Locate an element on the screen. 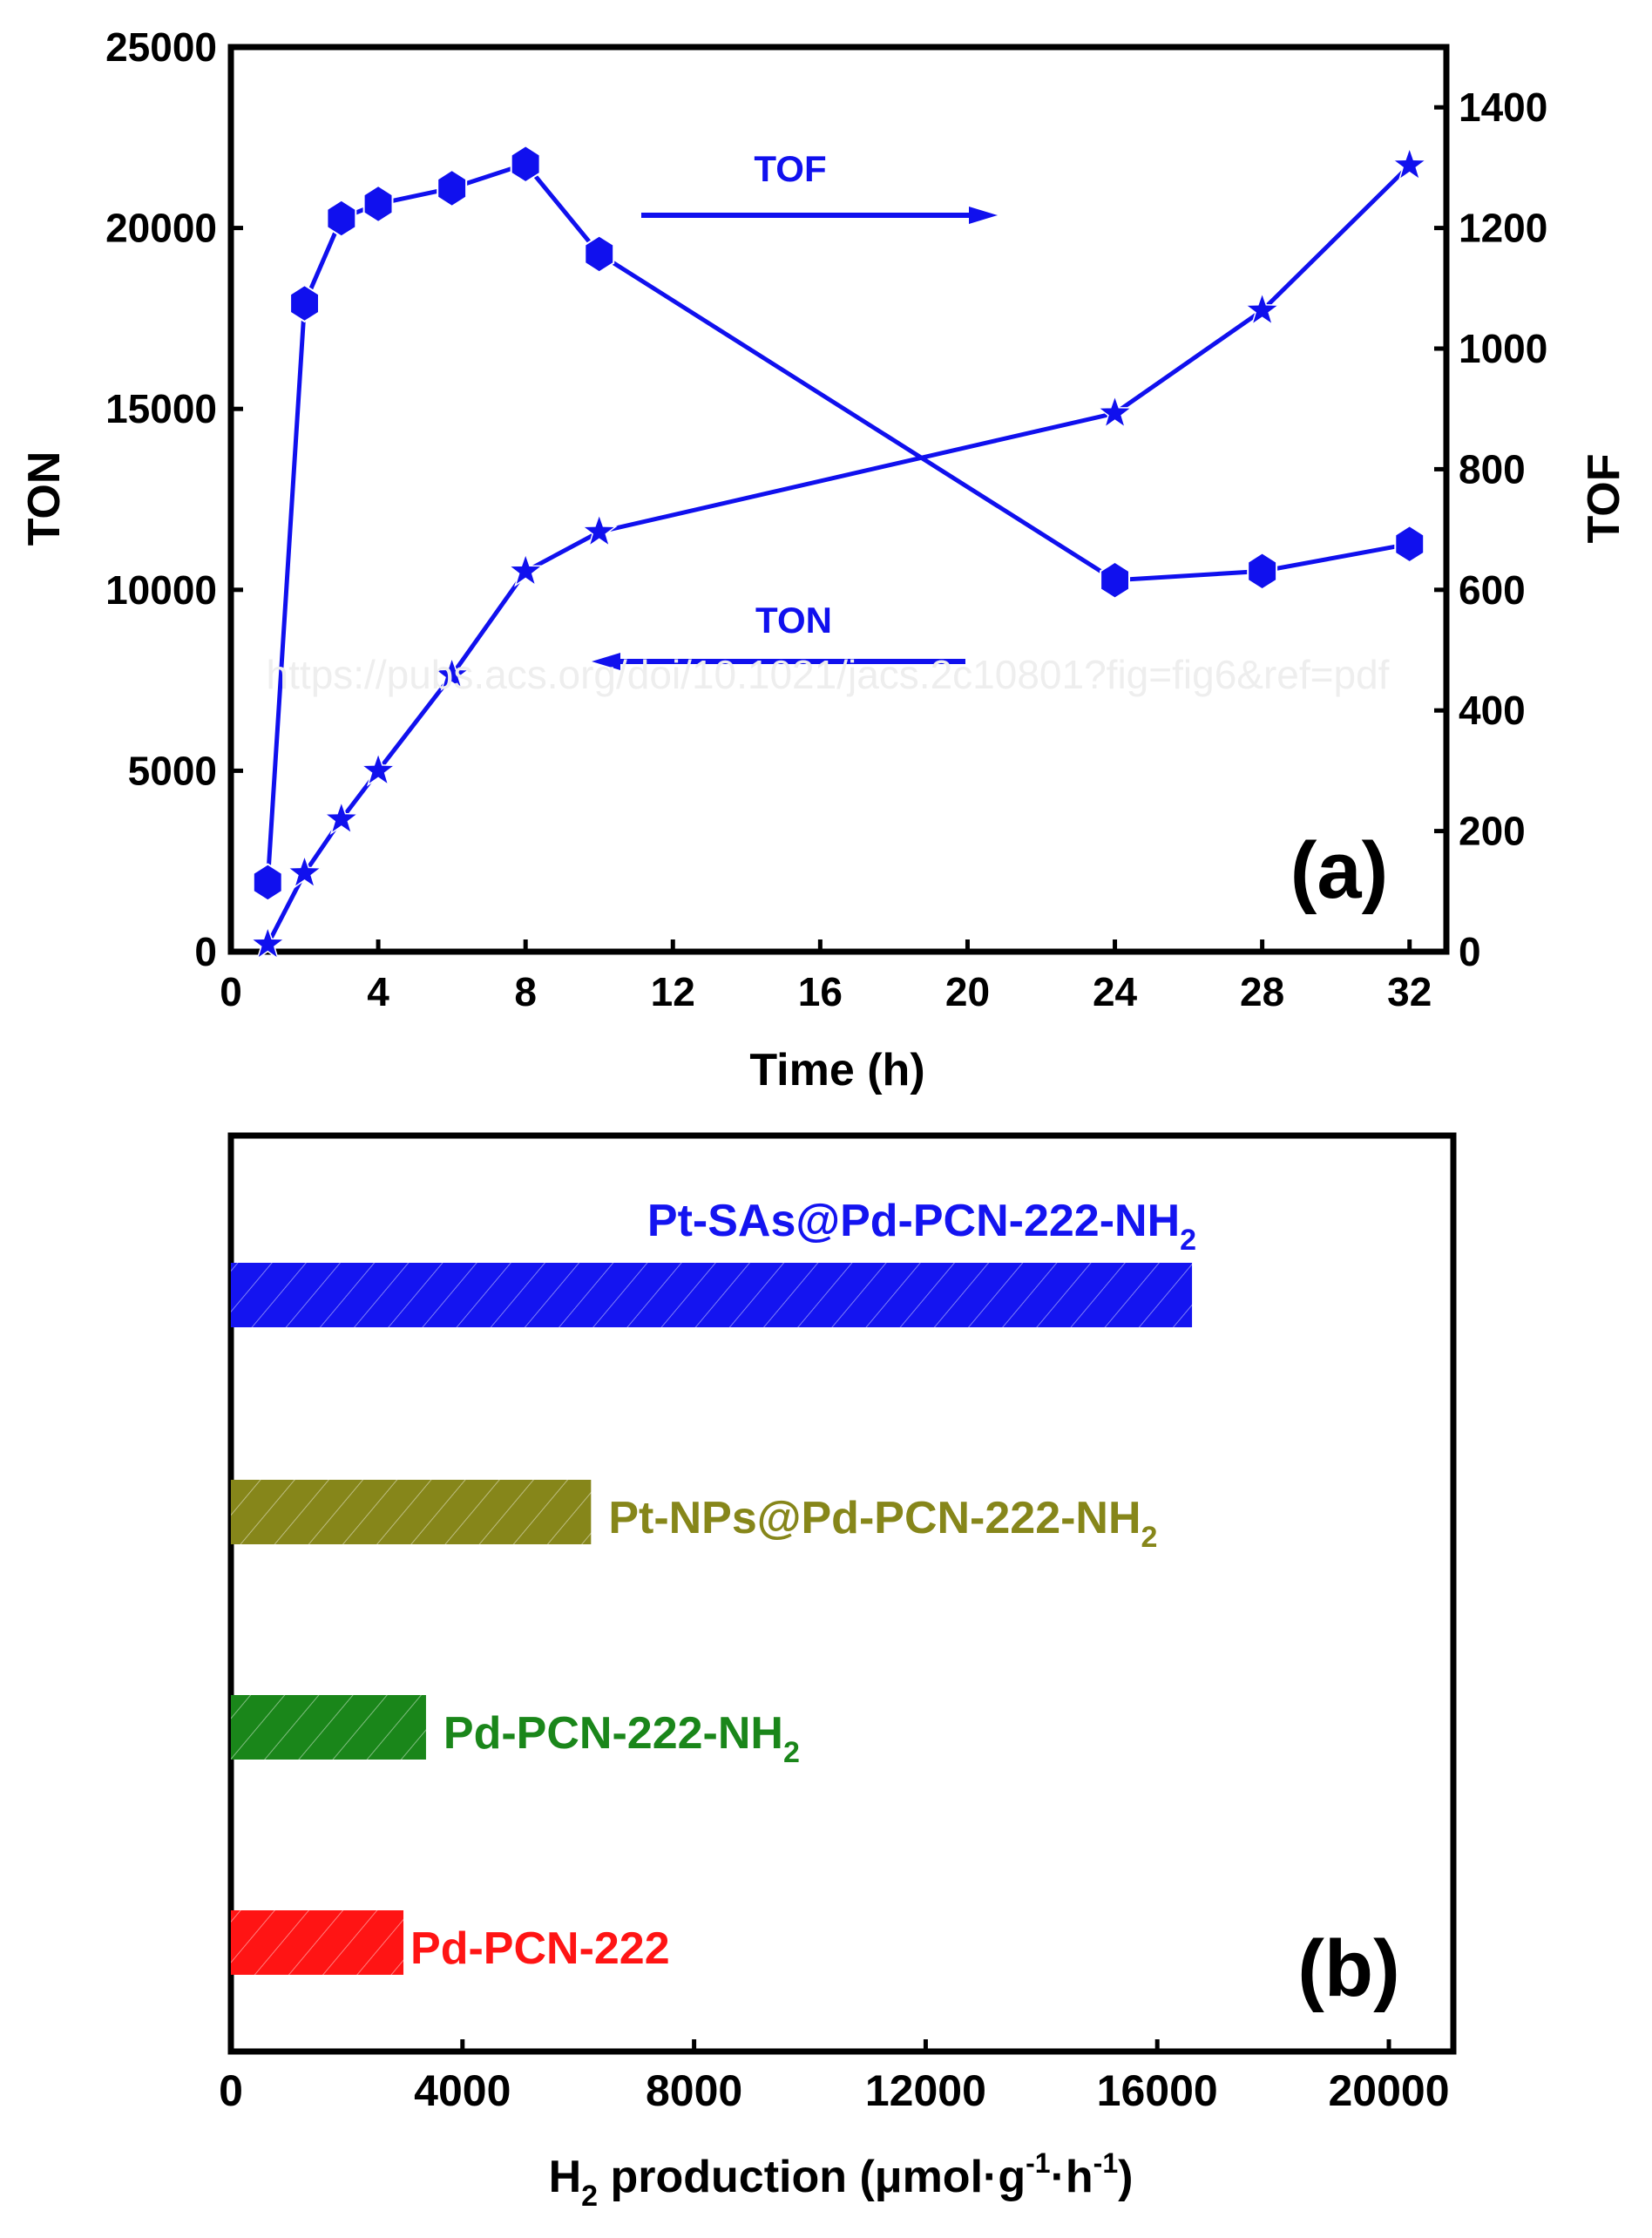 The width and height of the screenshot is (1652, 2238). x-tick-label: 12000 is located at coordinates (925, 2090).